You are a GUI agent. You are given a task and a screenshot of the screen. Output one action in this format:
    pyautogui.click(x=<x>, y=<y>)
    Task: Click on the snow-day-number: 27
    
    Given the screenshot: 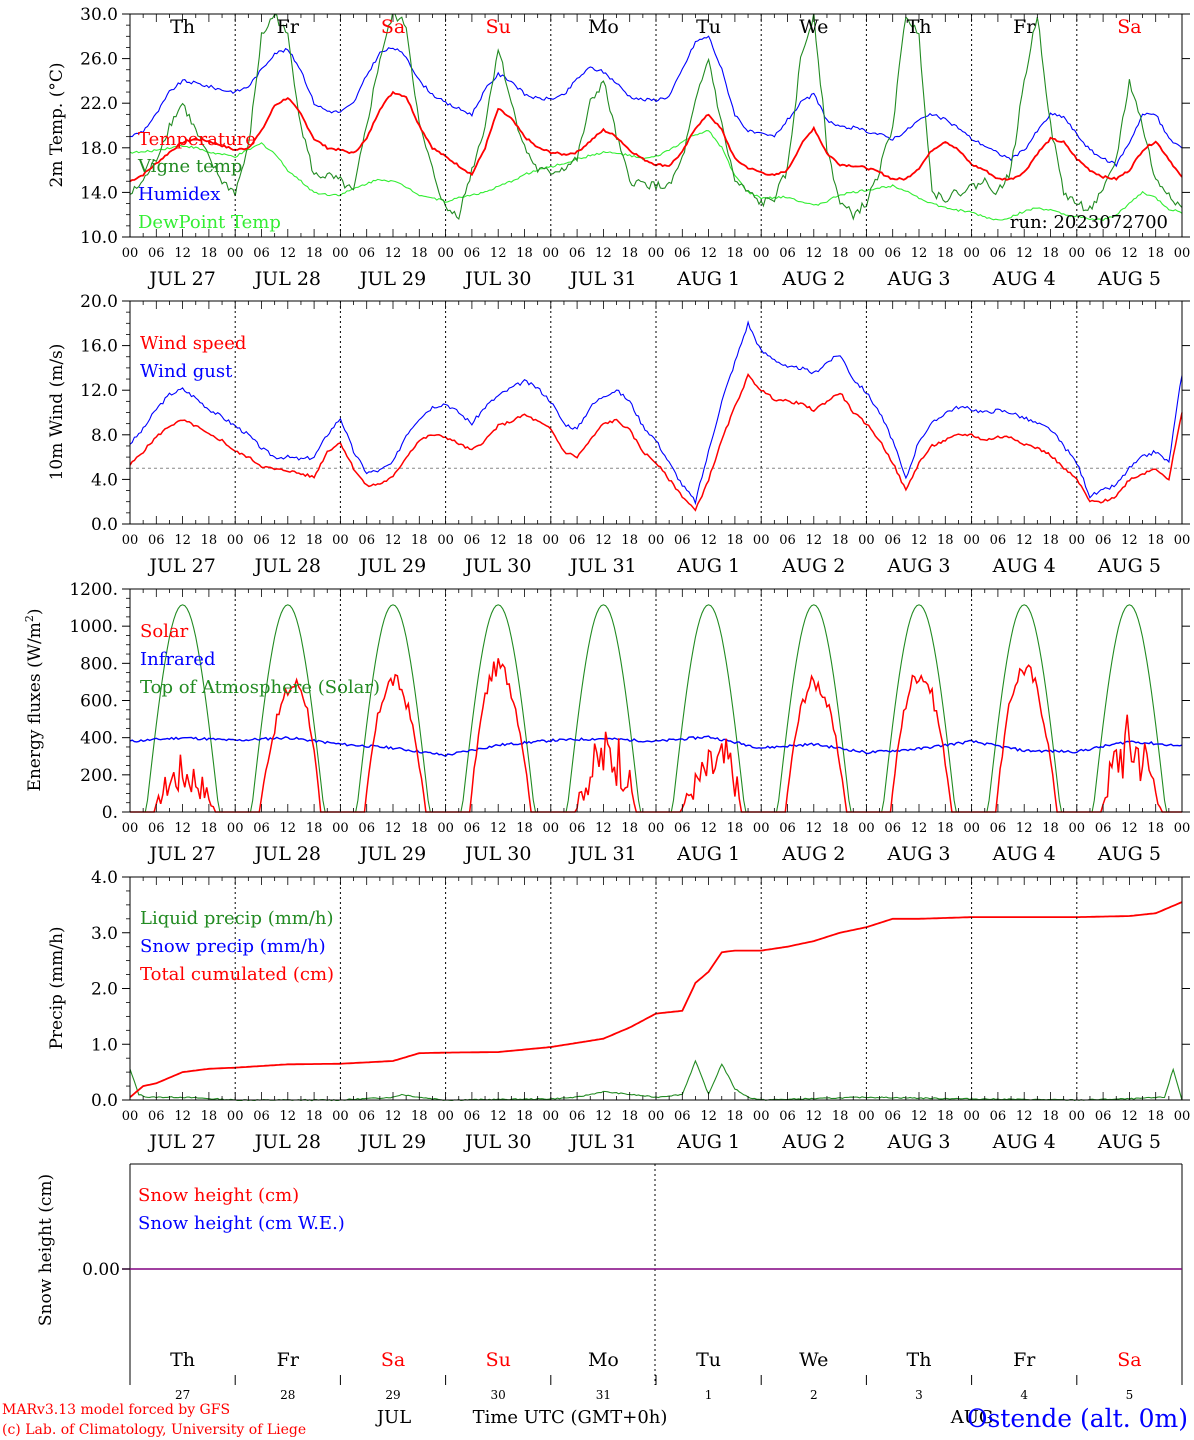 What is the action you would take?
    pyautogui.click(x=182, y=1395)
    